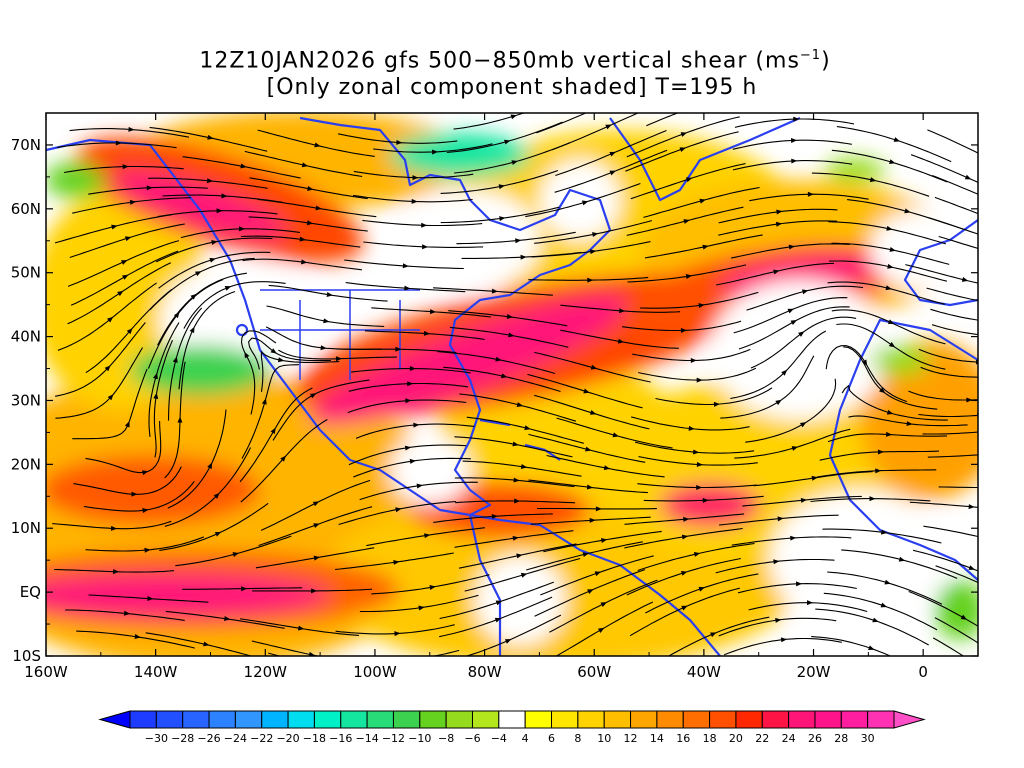 The height and width of the screenshot is (768, 1024). I want to click on greenland-coast, so click(705, 159).